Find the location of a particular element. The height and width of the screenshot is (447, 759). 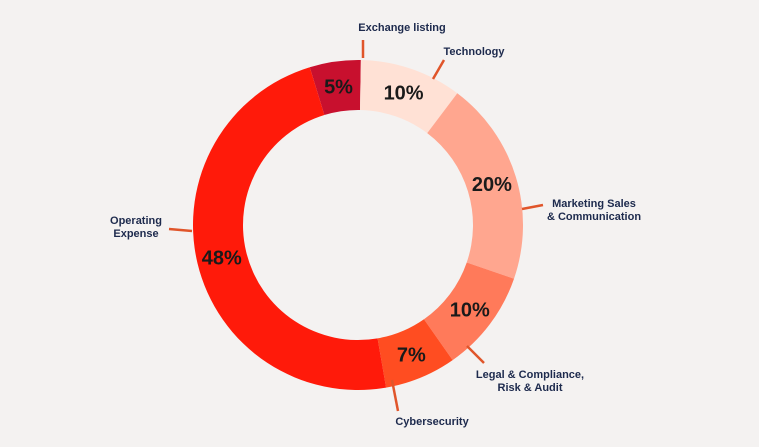

pct-label-exchange-listing: 5% is located at coordinates (338, 87).